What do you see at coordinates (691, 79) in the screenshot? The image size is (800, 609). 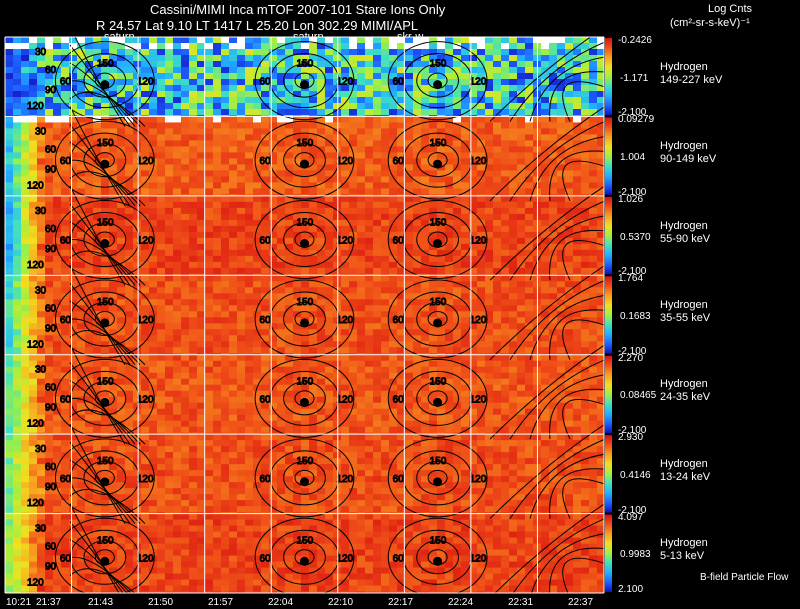 I see `panel-energy-label: 149-227 keV` at bounding box center [691, 79].